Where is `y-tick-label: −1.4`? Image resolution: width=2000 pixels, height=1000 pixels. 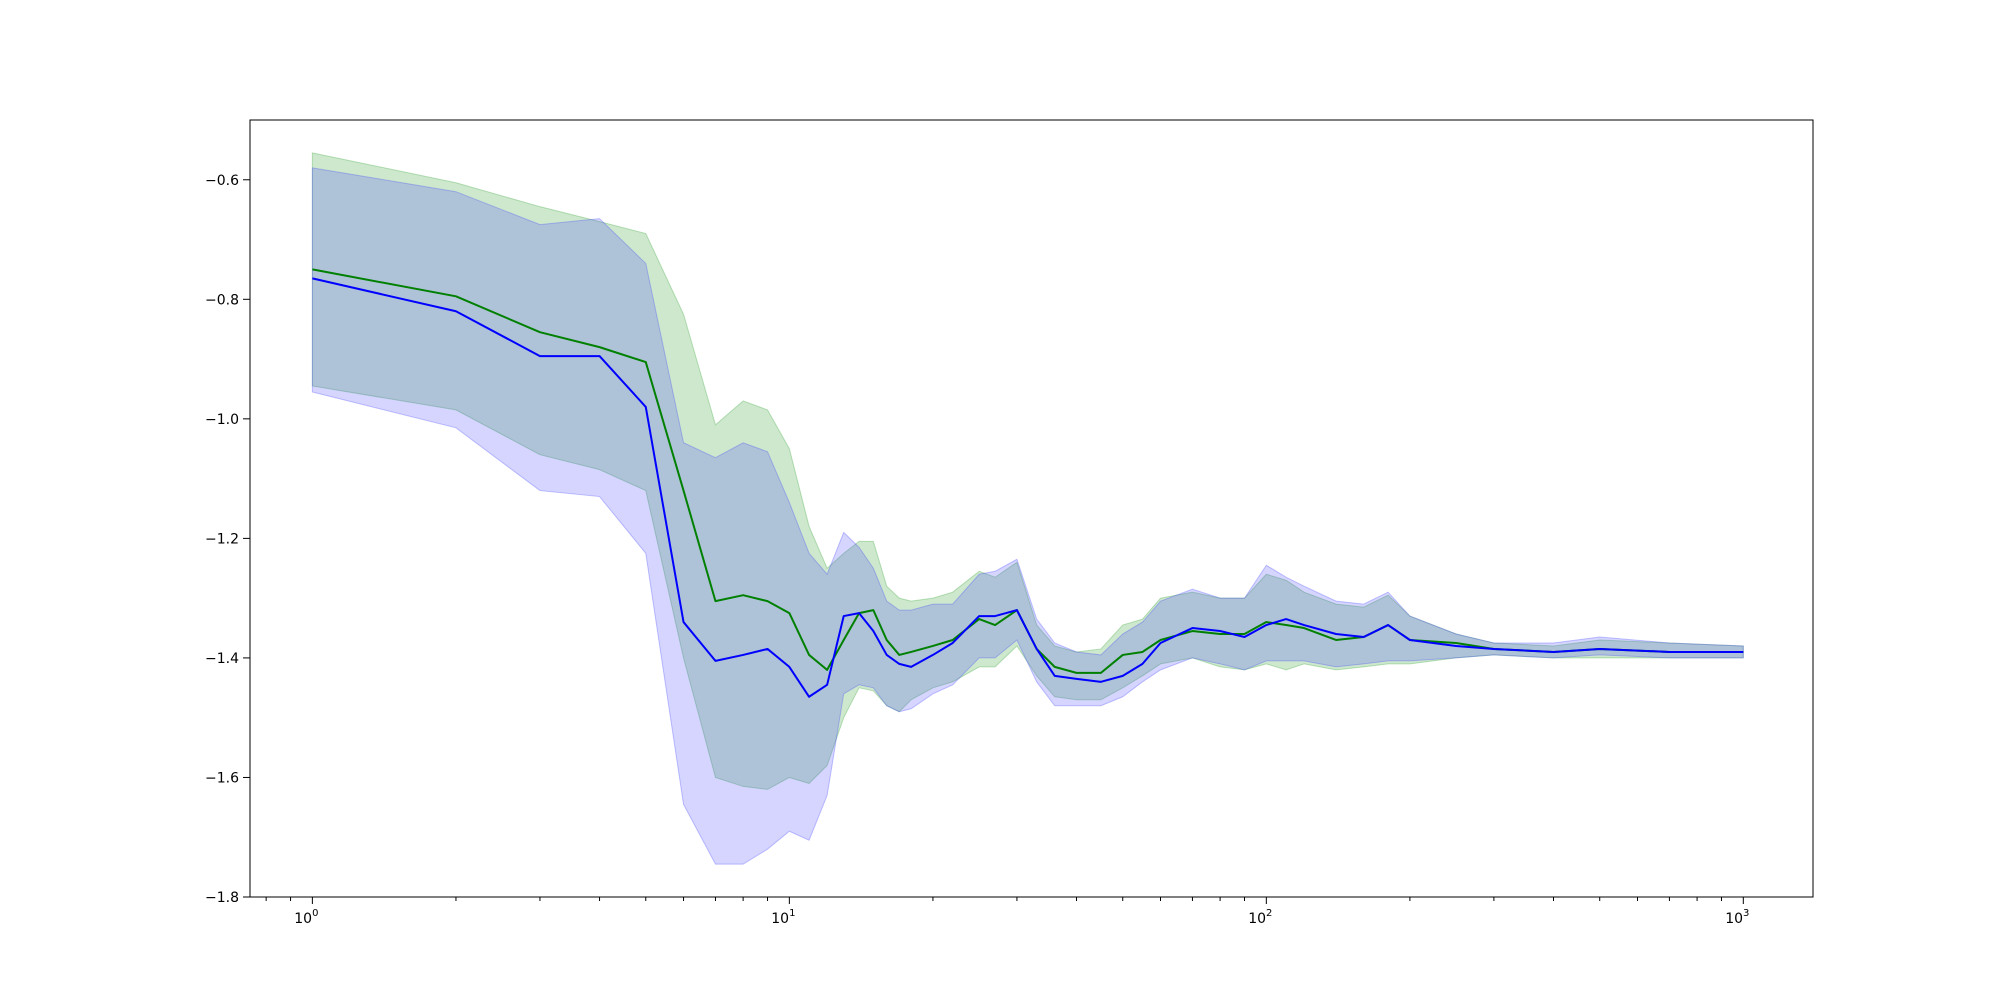 y-tick-label: −1.4 is located at coordinates (222, 659).